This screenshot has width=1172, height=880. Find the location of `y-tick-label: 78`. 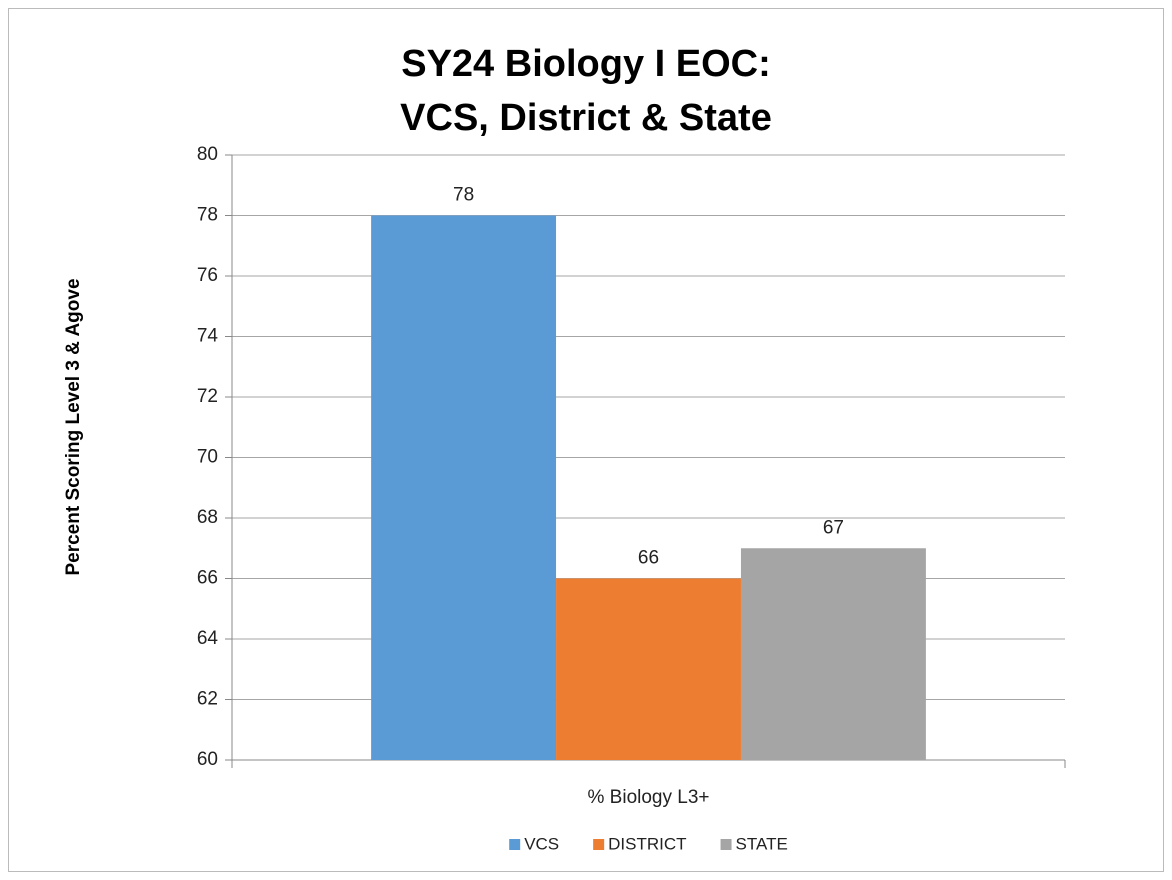

y-tick-label: 78 is located at coordinates (207, 215).